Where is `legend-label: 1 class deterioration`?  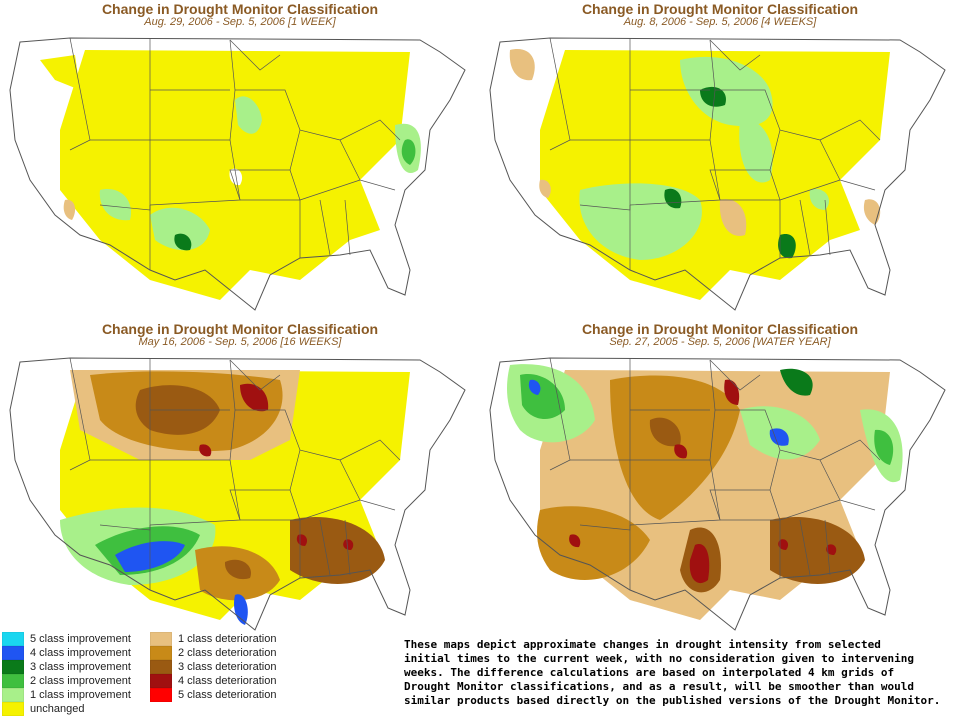 legend-label: 1 class deterioration is located at coordinates (227, 639).